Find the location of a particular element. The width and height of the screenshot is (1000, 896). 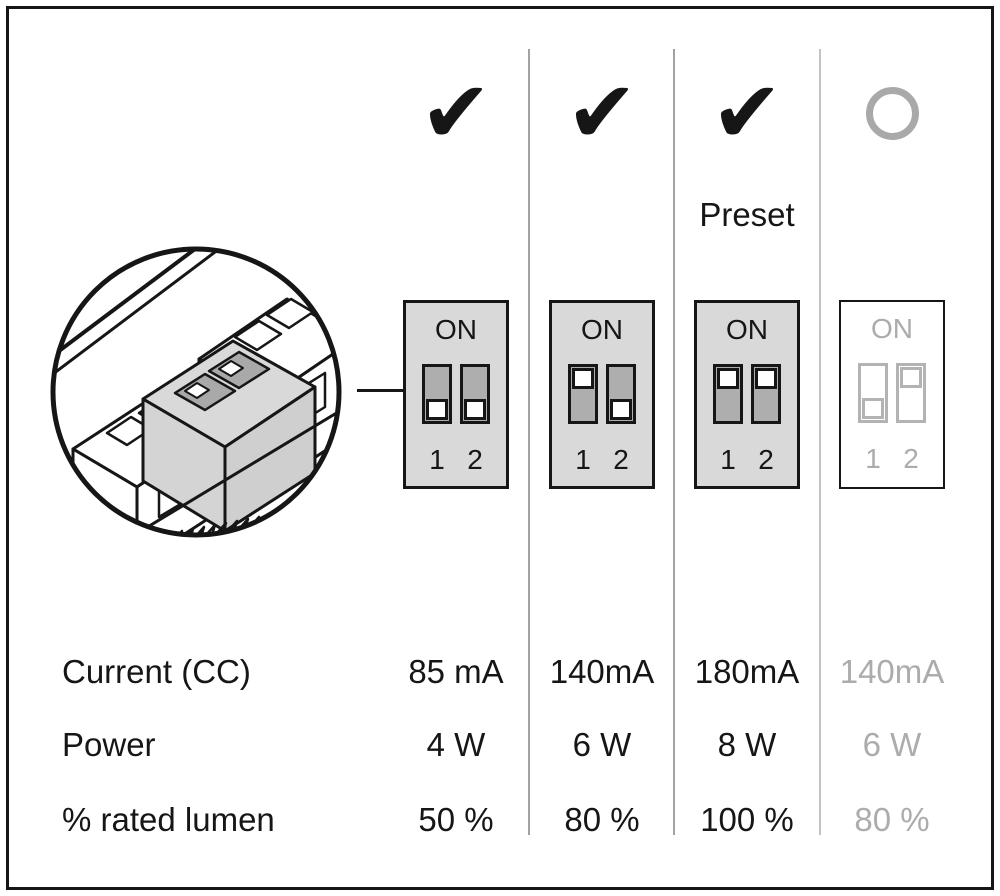

lumen-value: 100 % is located at coordinates (747, 819).